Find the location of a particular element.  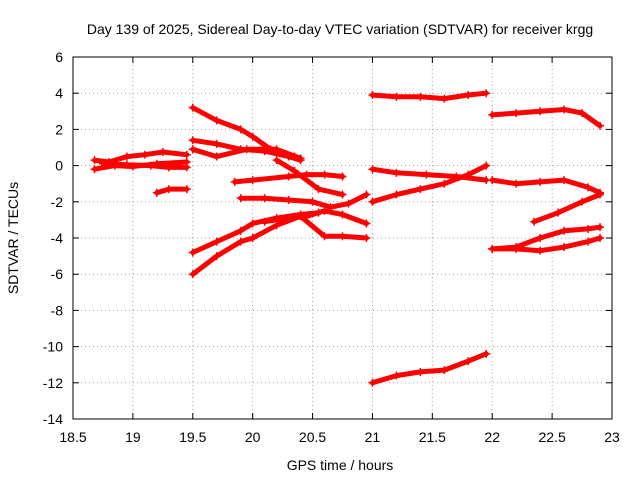

x-tick-label: 19.5 is located at coordinates (192, 437).